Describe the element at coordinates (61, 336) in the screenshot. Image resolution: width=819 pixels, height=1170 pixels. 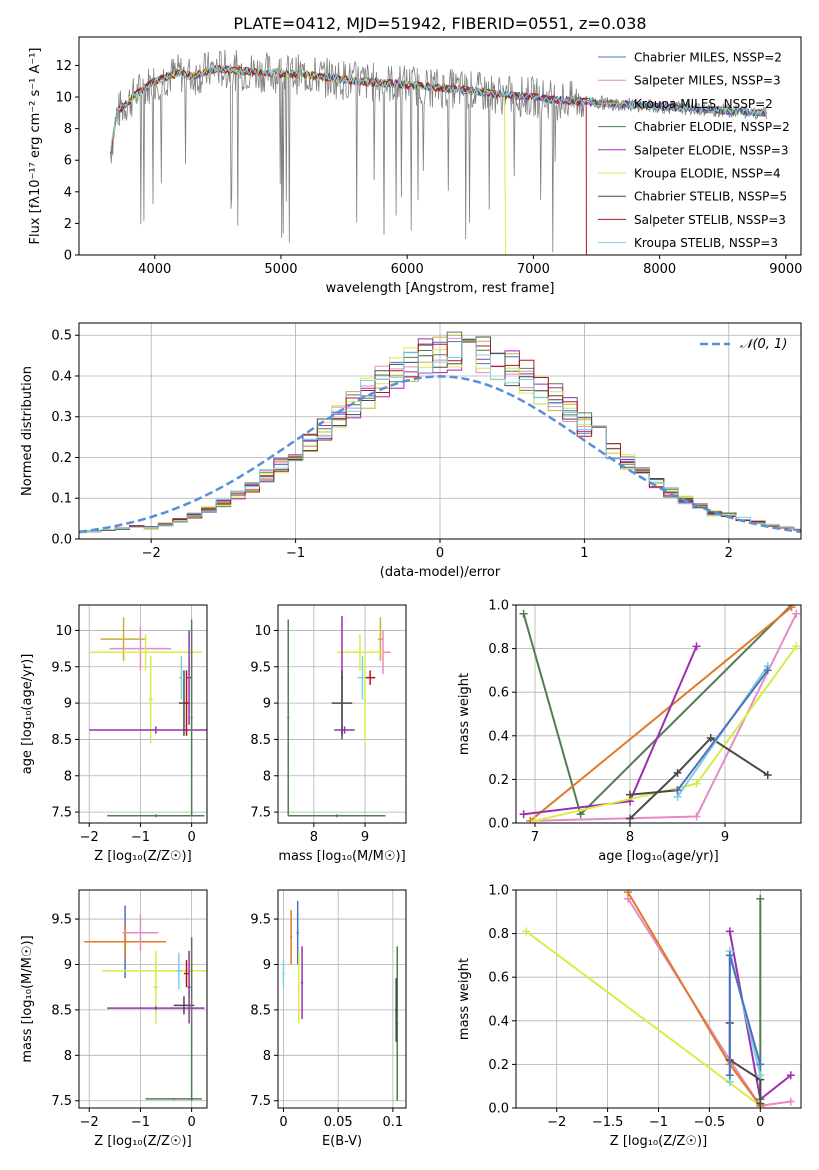
I see `y-tick-label: 0.5` at that location.